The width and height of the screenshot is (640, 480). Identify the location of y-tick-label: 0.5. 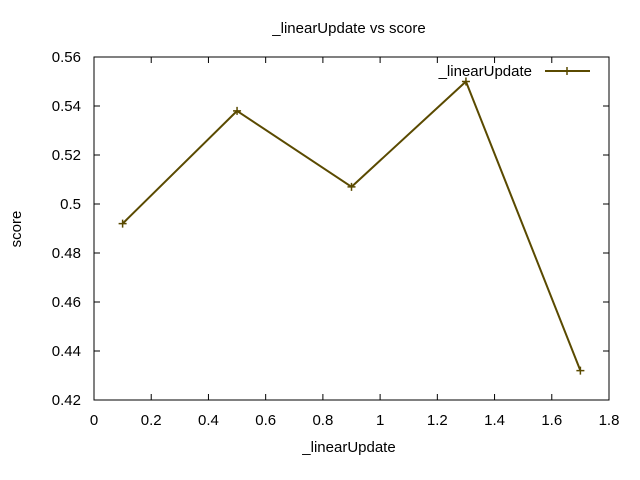
(70, 204).